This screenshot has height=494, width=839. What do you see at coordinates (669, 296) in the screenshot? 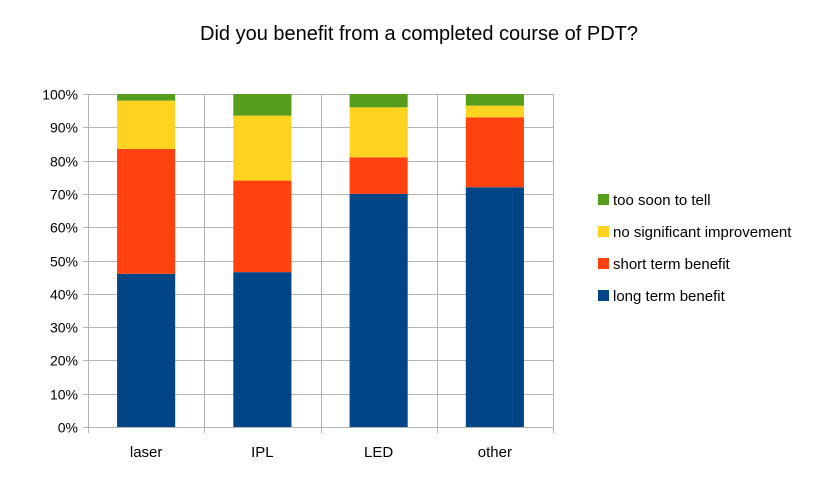
I see `legend-label: long term benefit` at bounding box center [669, 296].